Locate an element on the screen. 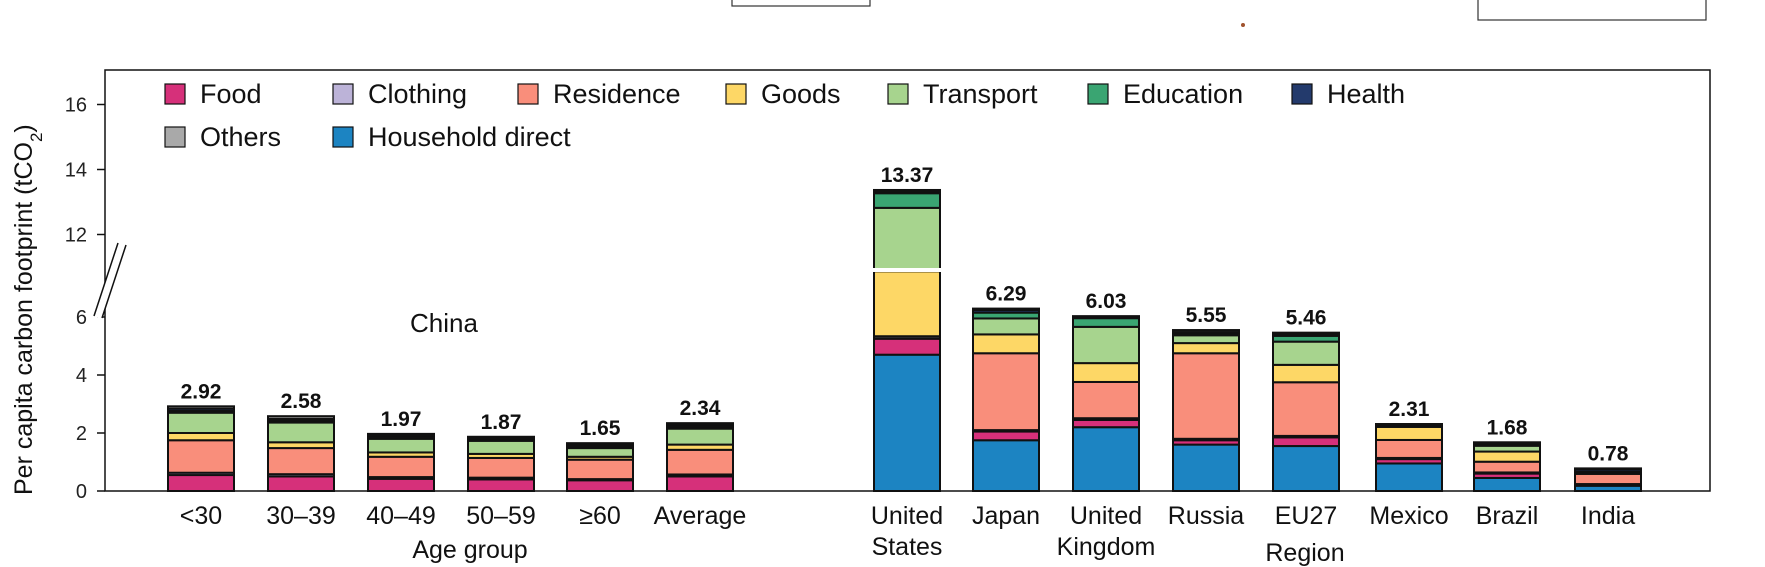 The height and width of the screenshot is (567, 1765). y-axis: 0 2 4 6 12 14 16 is located at coordinates (96, 299).